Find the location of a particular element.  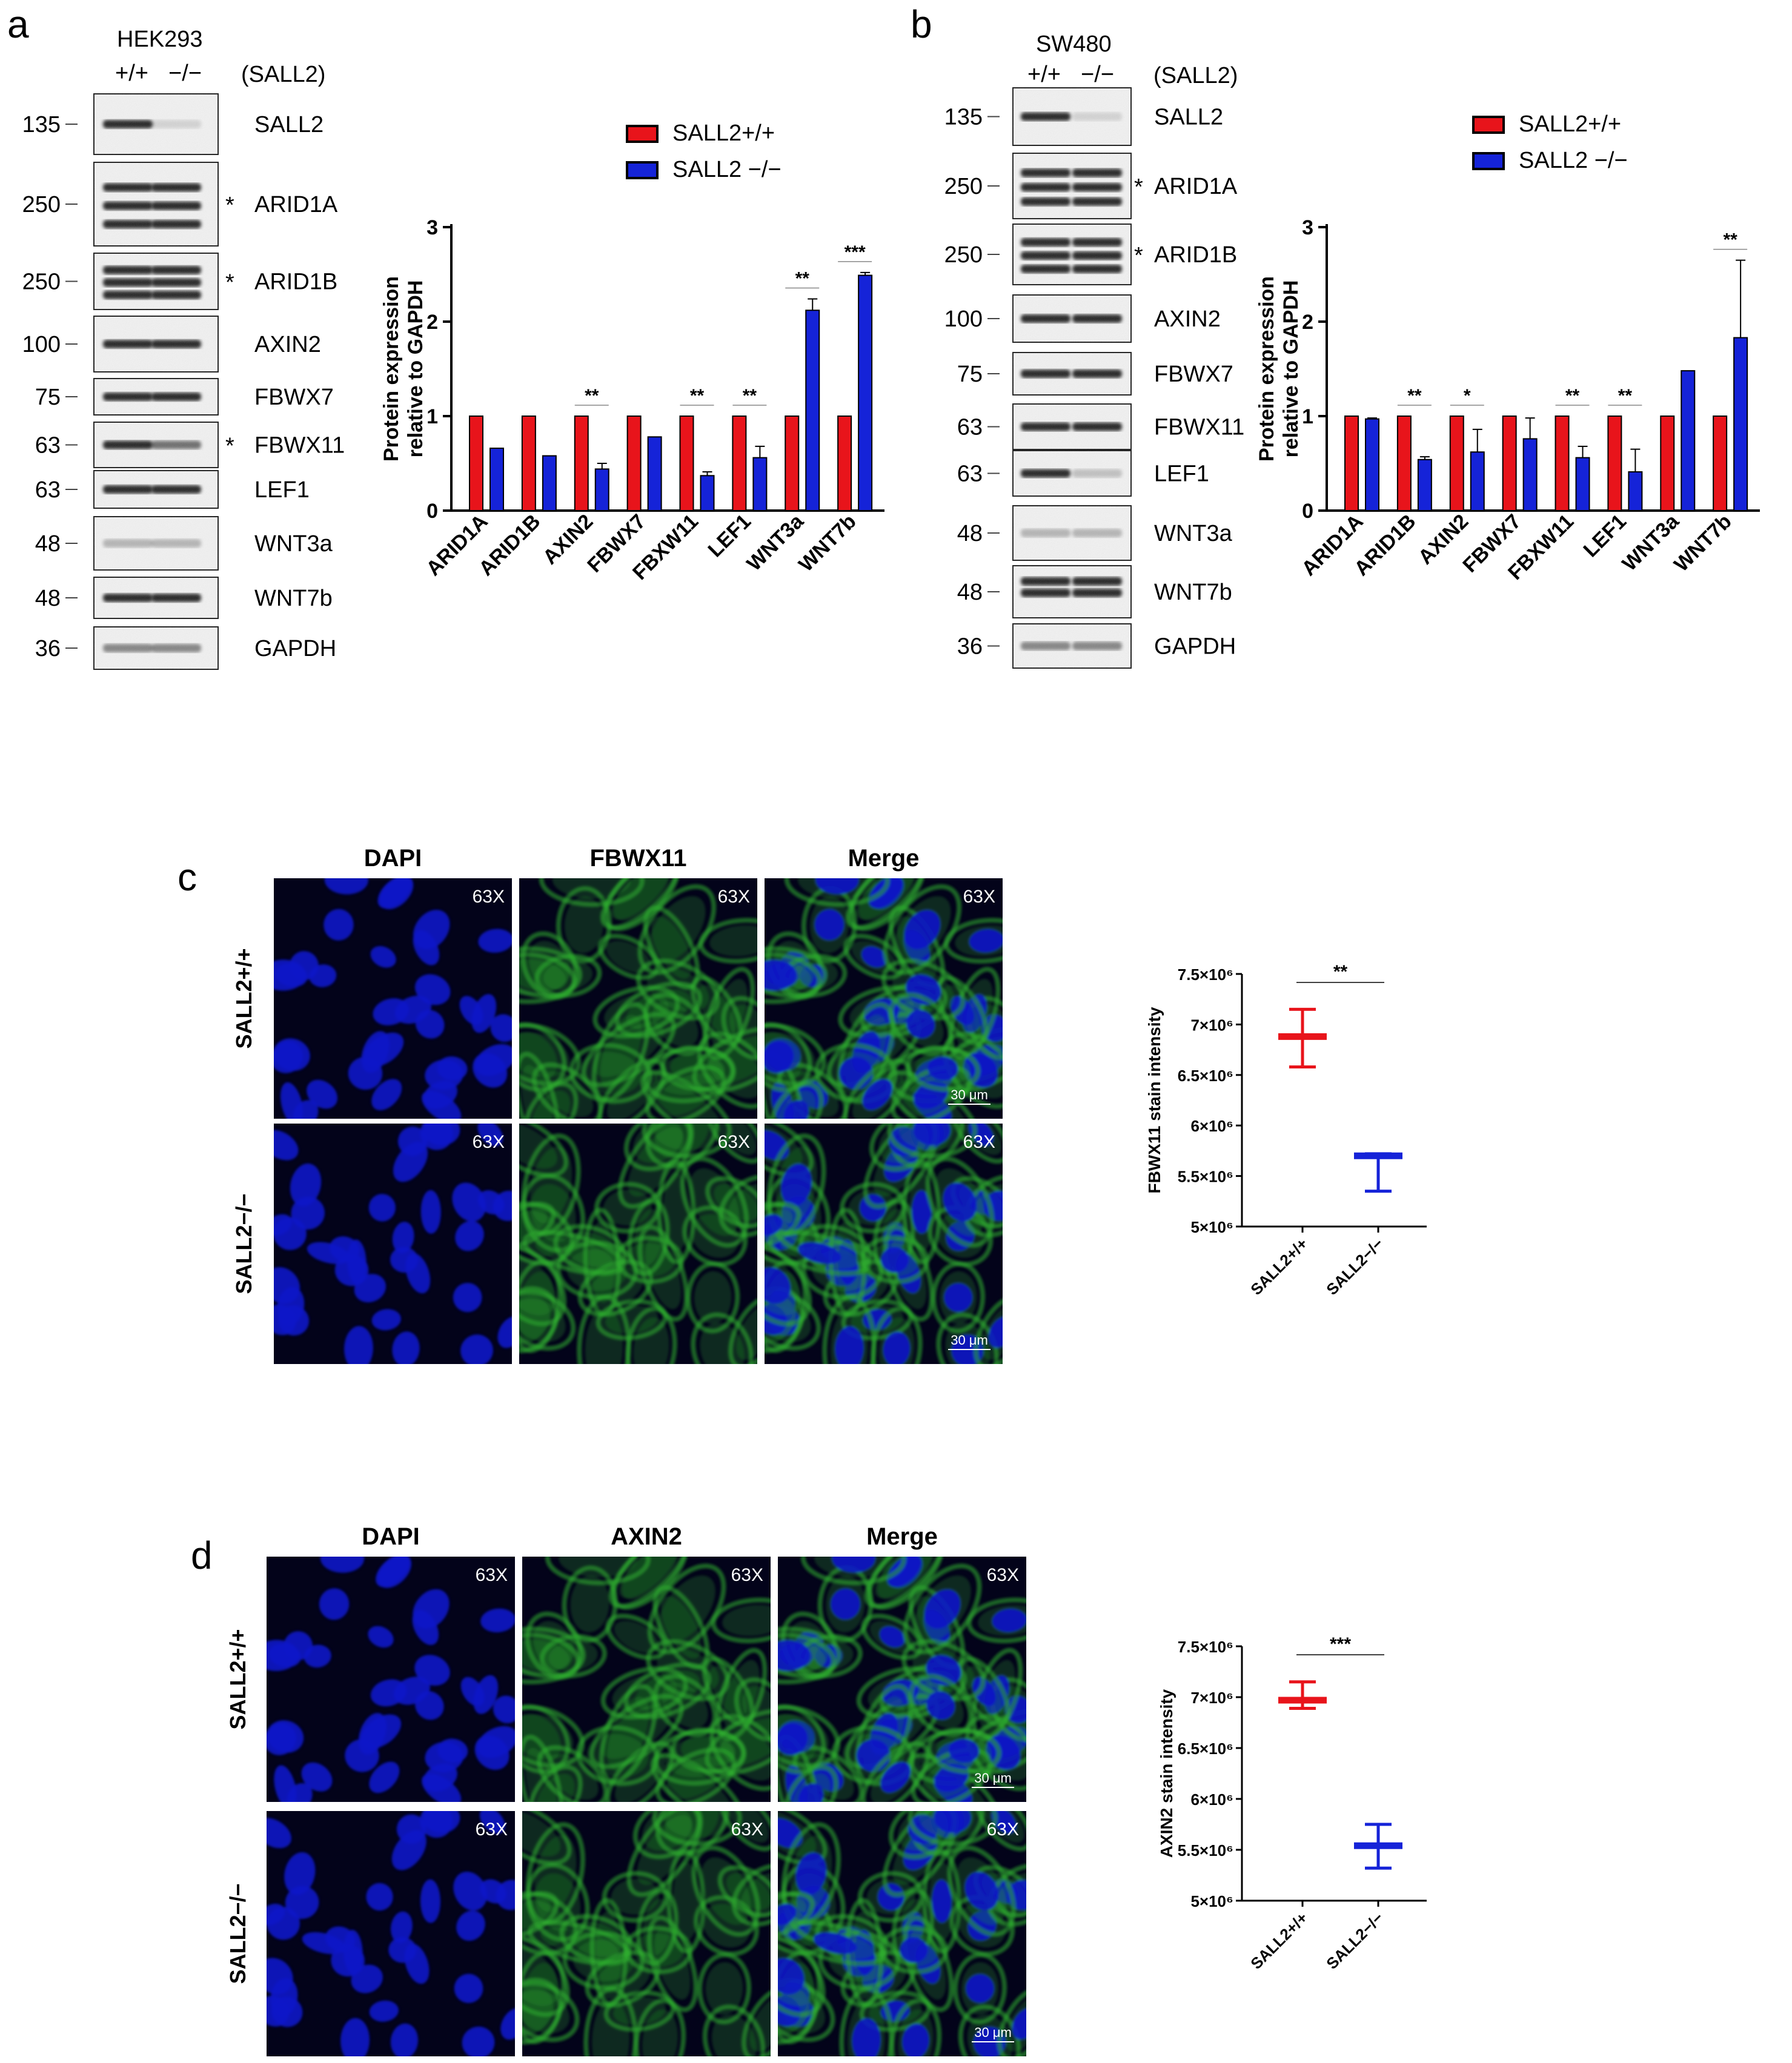

panel-d-letter: d is located at coordinates (202, 1555).